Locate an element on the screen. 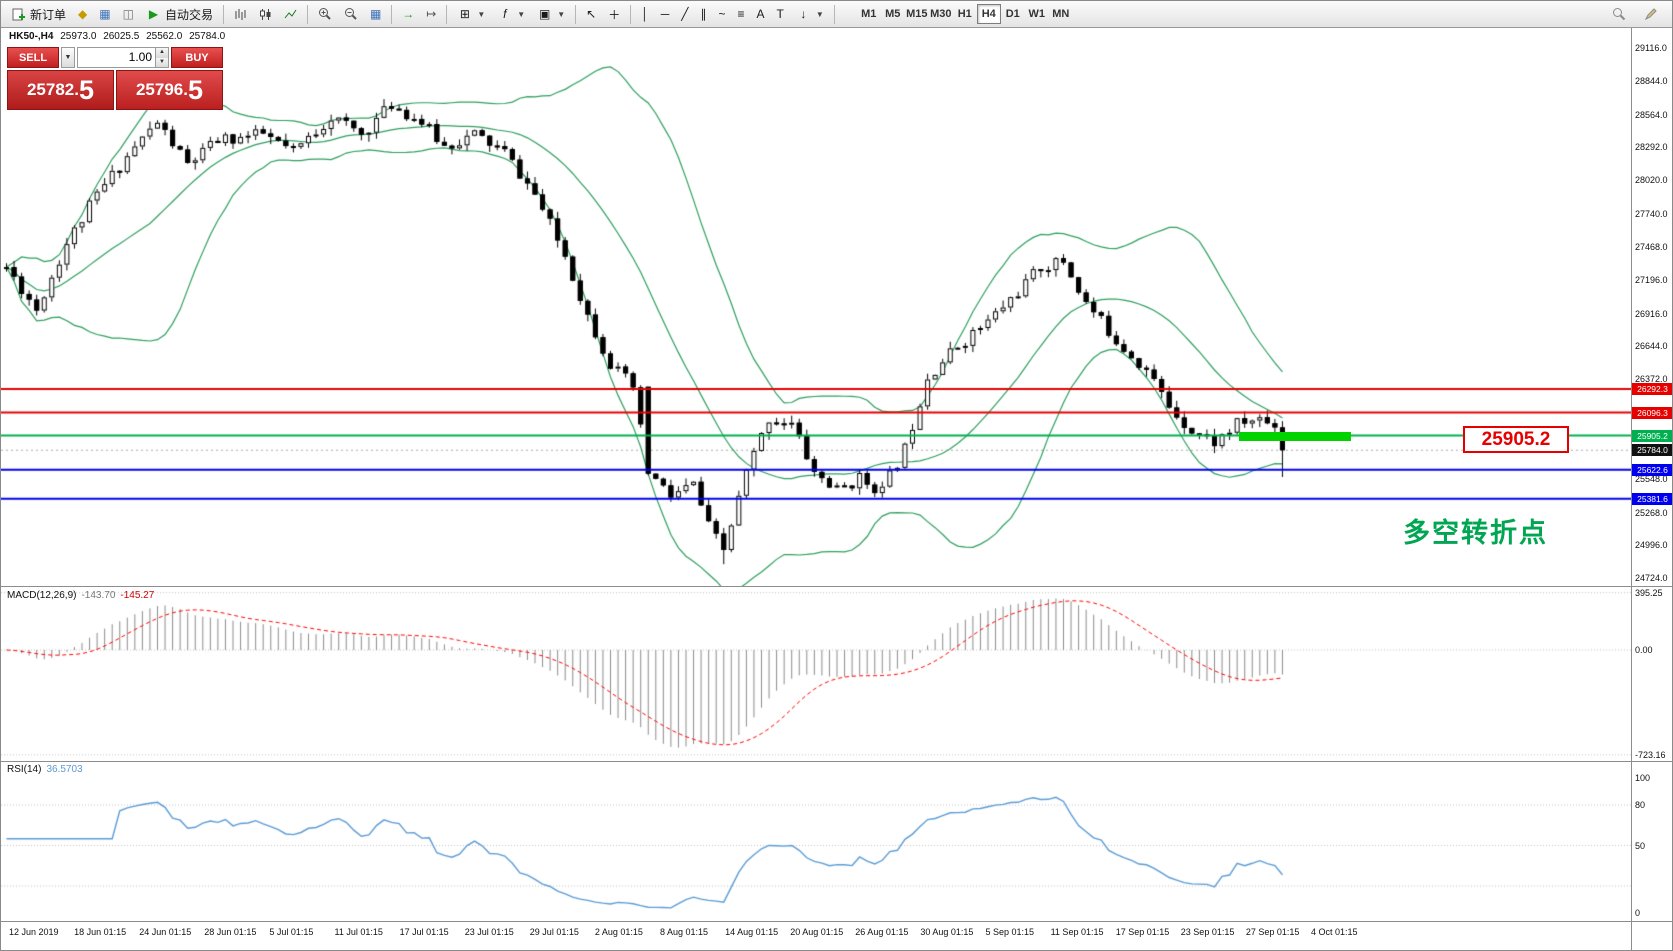  sell-button: SELL is located at coordinates (33, 57).